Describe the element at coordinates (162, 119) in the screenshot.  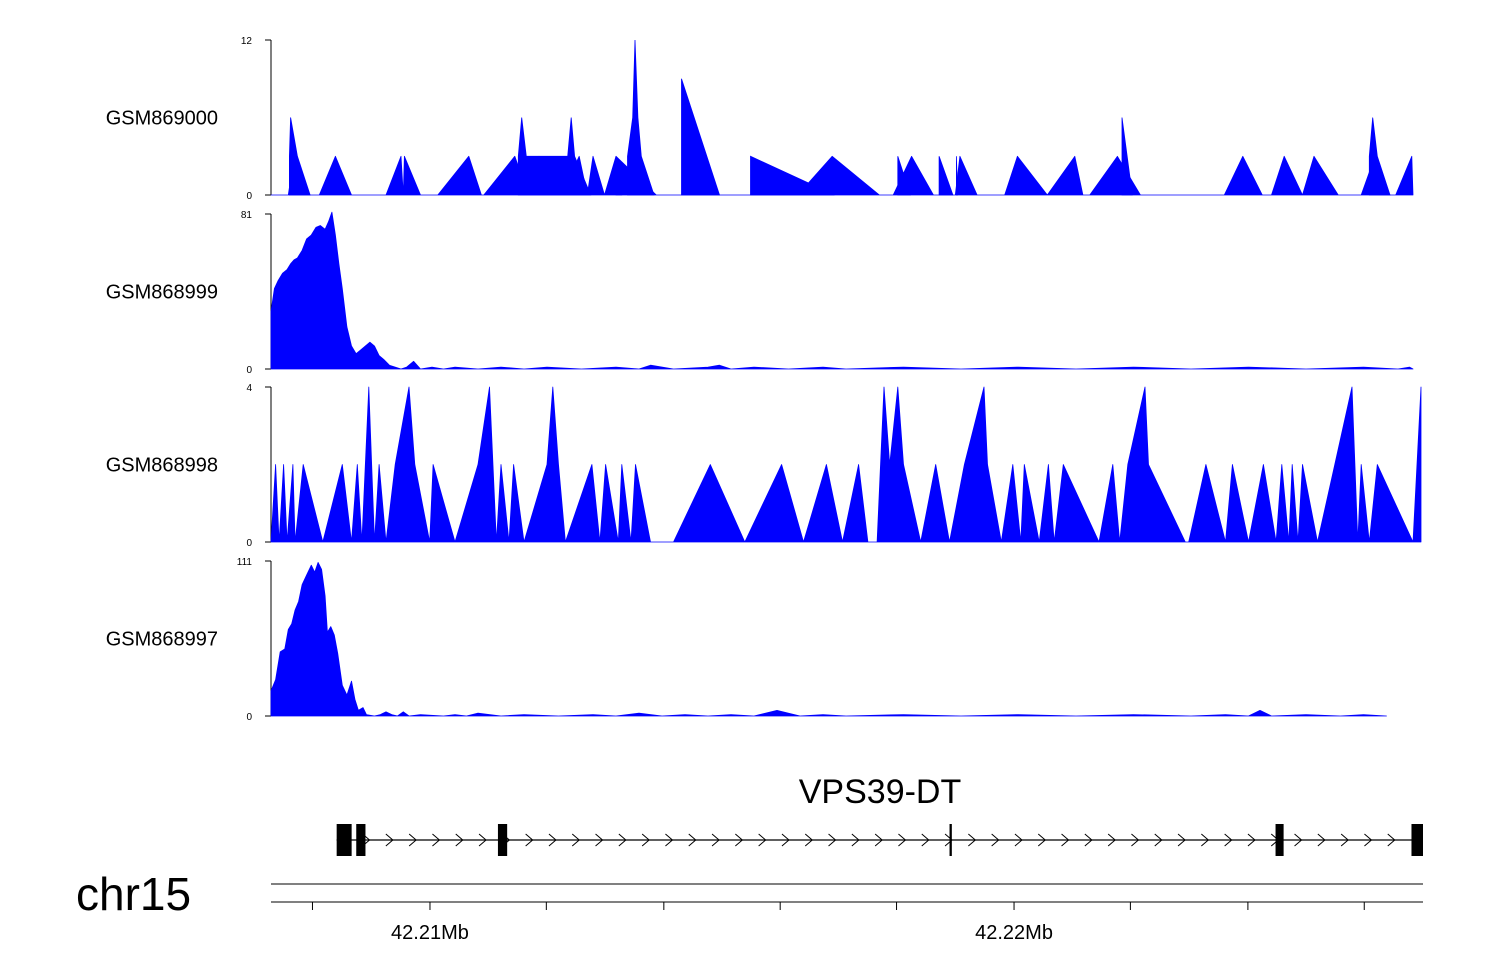
I see `track-label: GSM869000` at that location.